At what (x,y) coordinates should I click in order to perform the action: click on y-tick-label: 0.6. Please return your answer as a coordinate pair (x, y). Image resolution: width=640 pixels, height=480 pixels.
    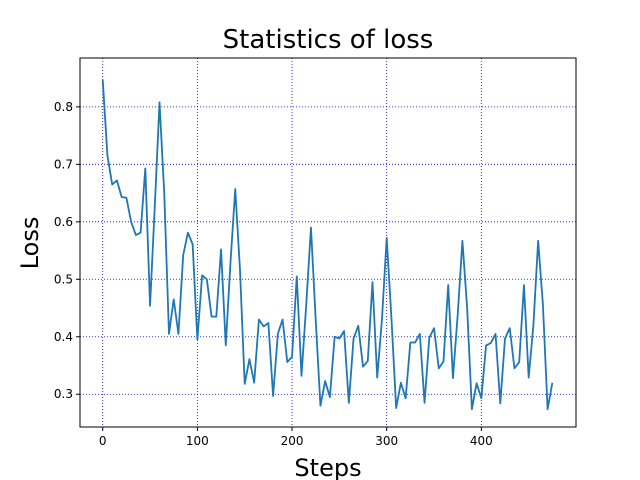
    Looking at the image, I should click on (63, 222).